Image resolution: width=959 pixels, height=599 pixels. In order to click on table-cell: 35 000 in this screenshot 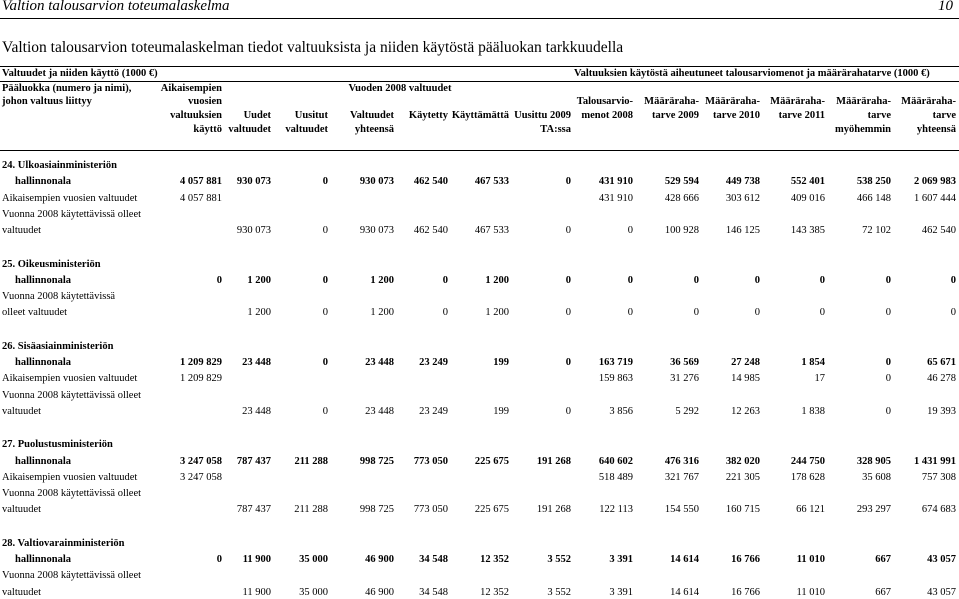, I will do `click(313, 592)`.